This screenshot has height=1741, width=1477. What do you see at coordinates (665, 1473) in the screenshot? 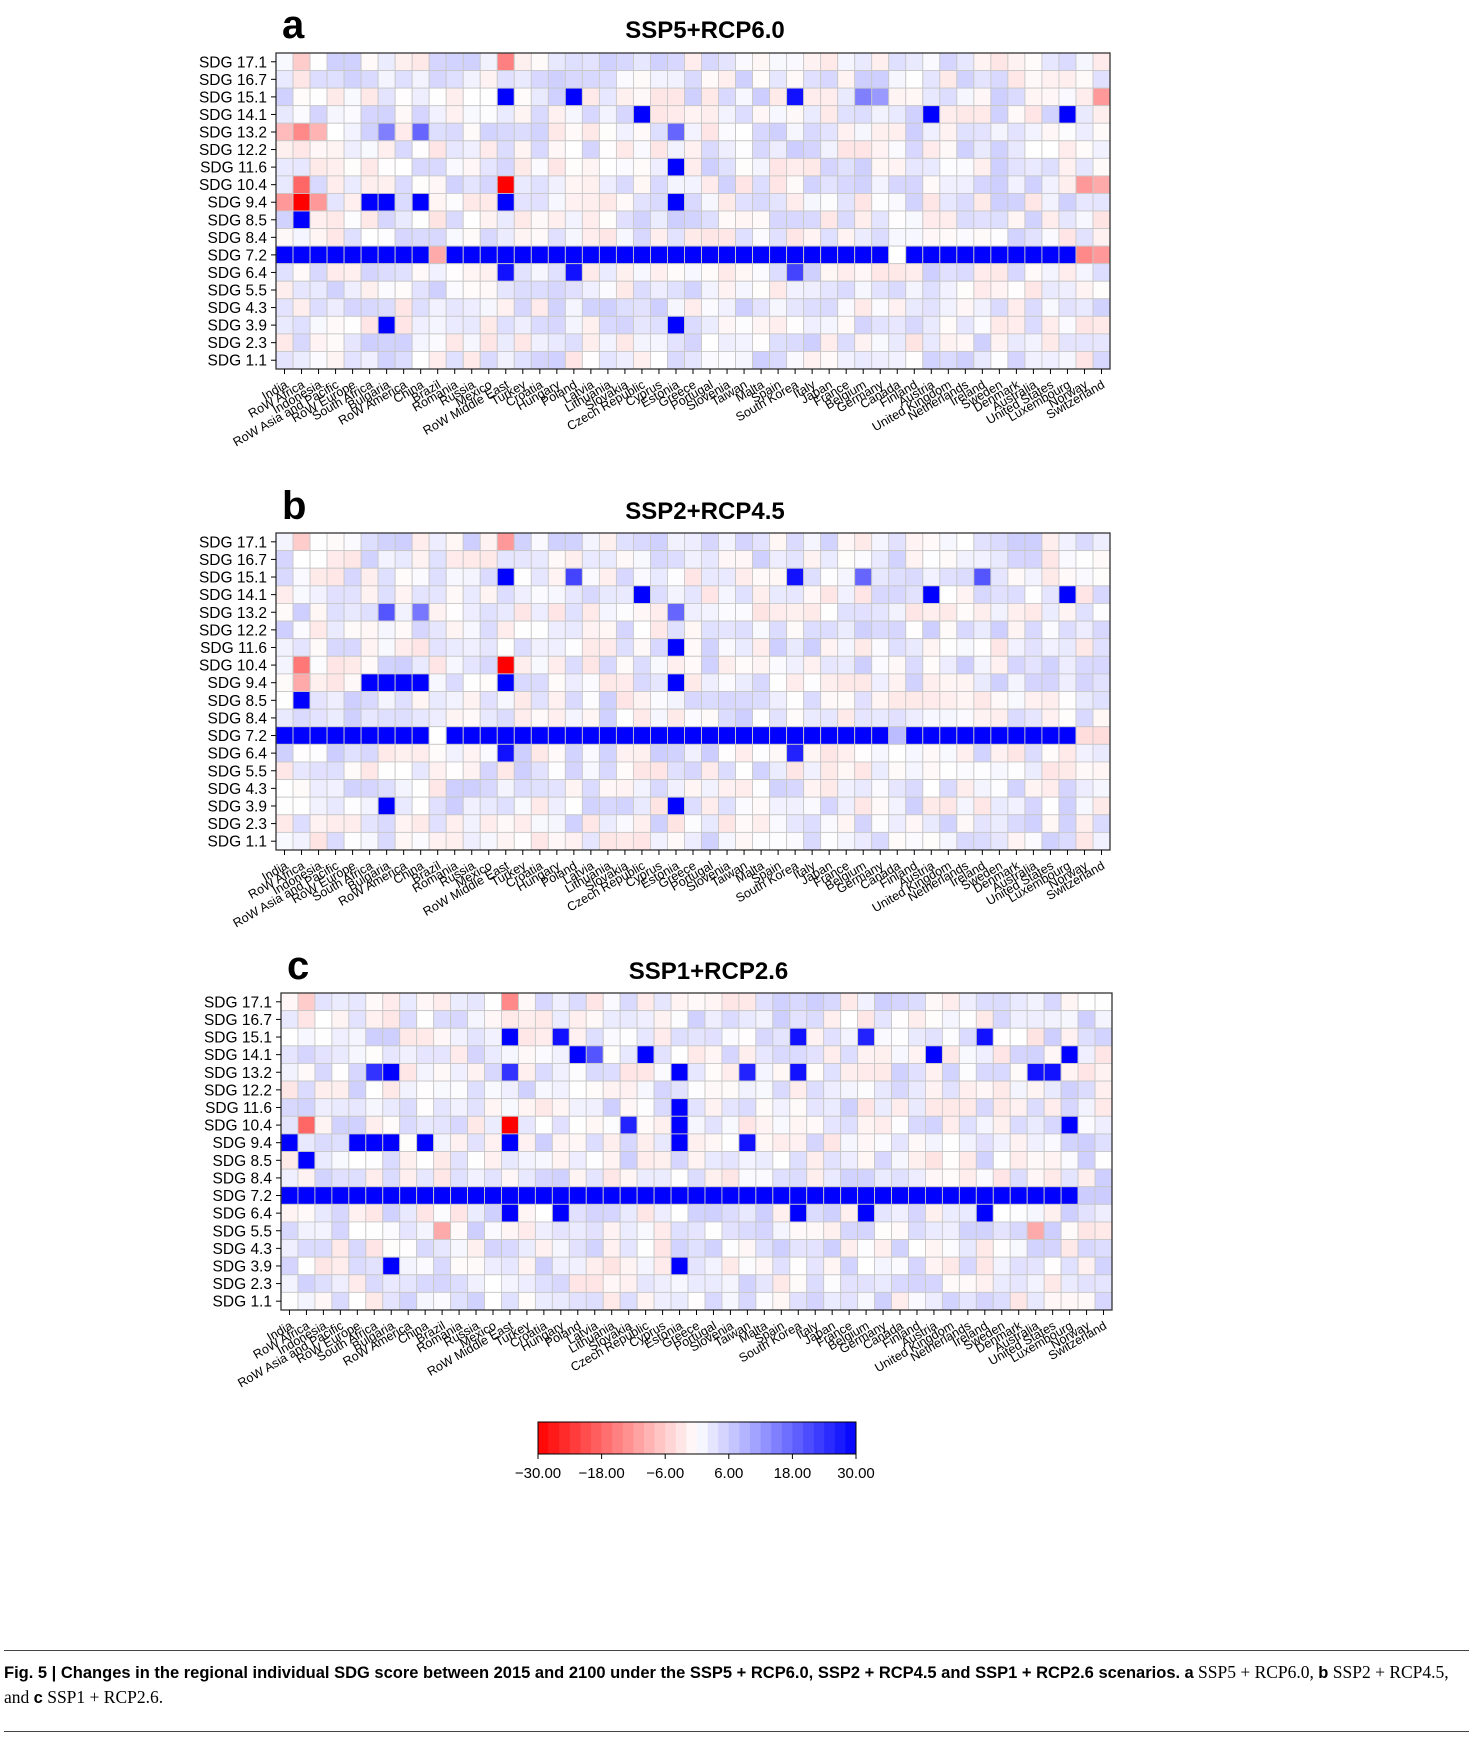
I see `colorbar-tick-label: −6.00` at bounding box center [665, 1473].